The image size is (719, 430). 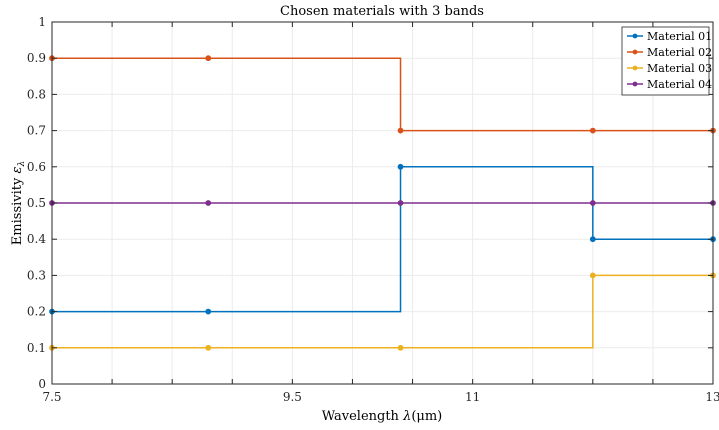 I want to click on y-tick-label: 0.4, so click(x=36, y=239).